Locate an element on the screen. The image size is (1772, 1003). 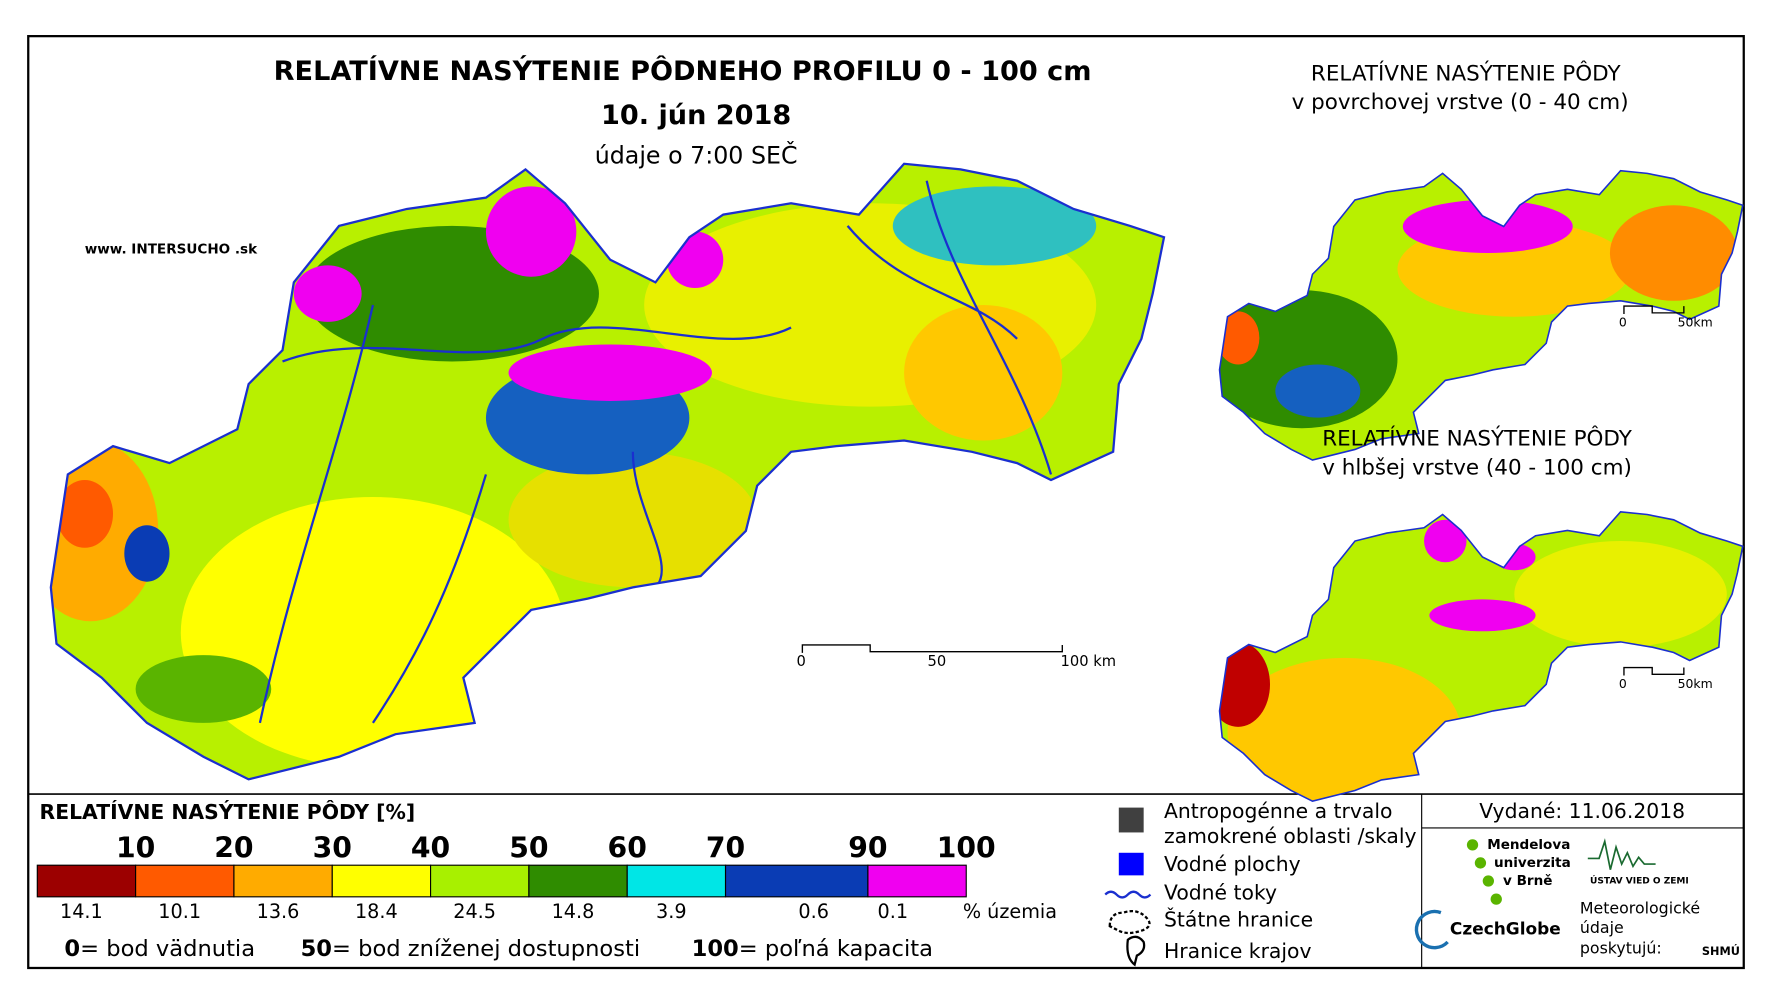
break-label: 20 is located at coordinates (233, 847).